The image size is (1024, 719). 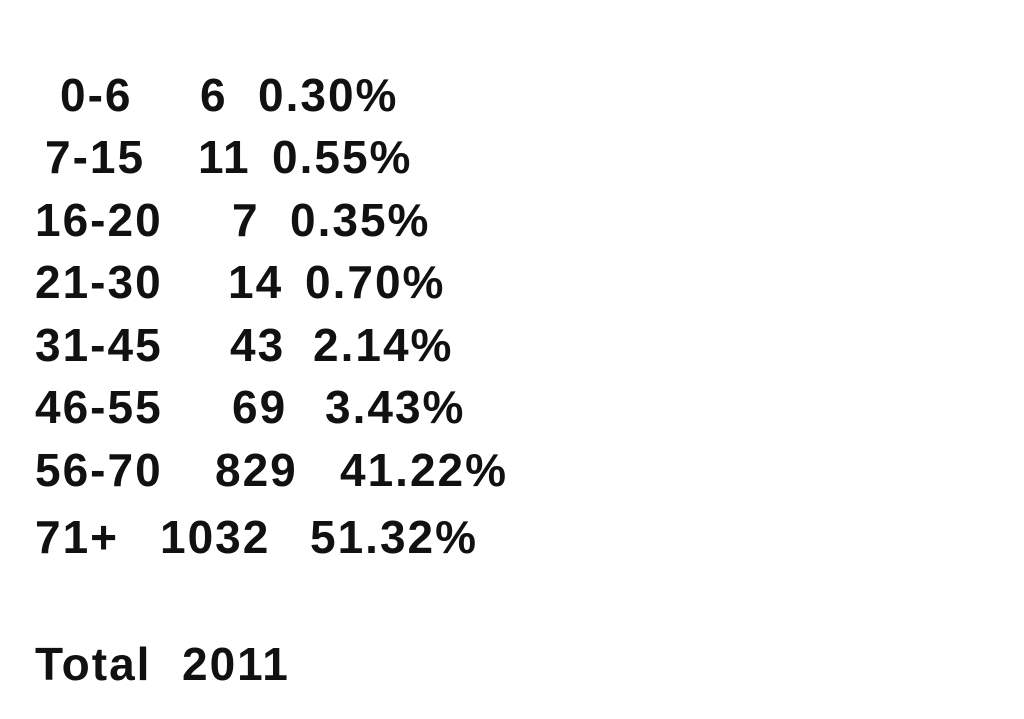 What do you see at coordinates (99, 345) in the screenshot?
I see `age-range: 31-45` at bounding box center [99, 345].